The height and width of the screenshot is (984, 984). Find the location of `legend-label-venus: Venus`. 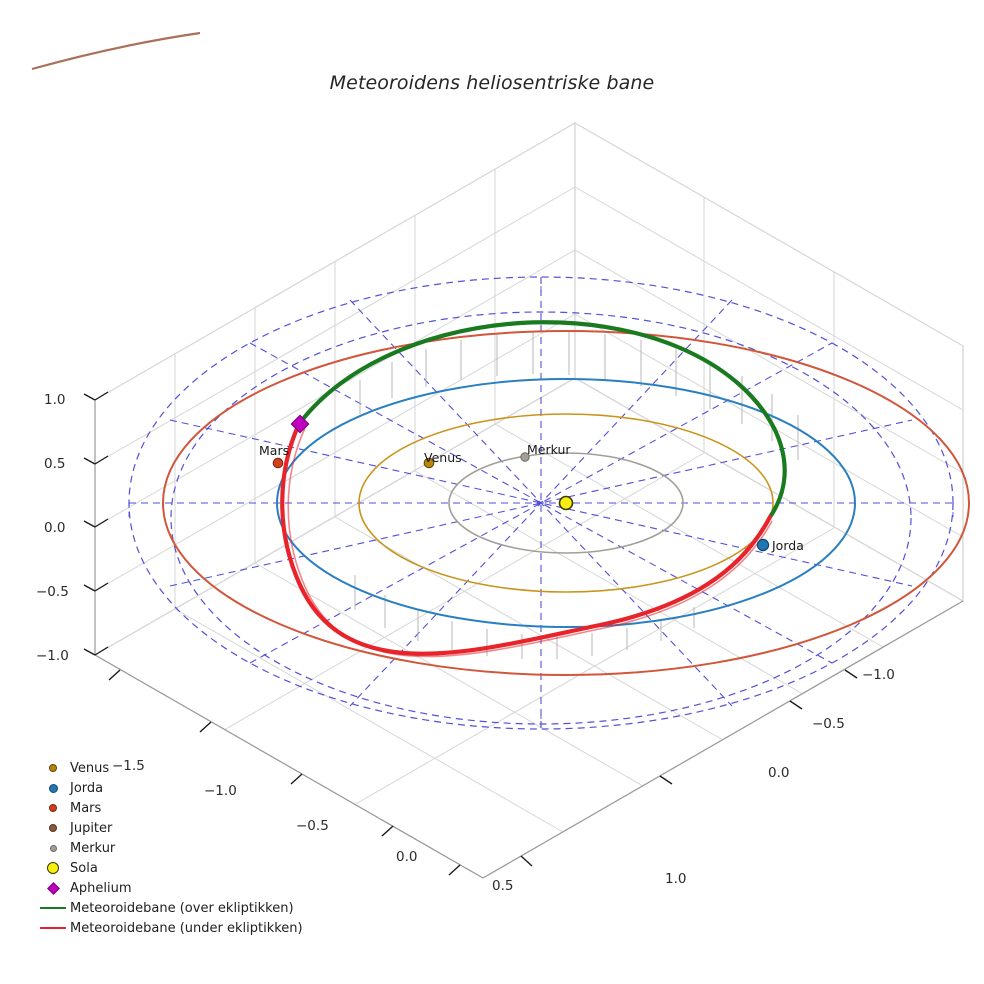

legend-label-venus: Venus is located at coordinates (90, 768).